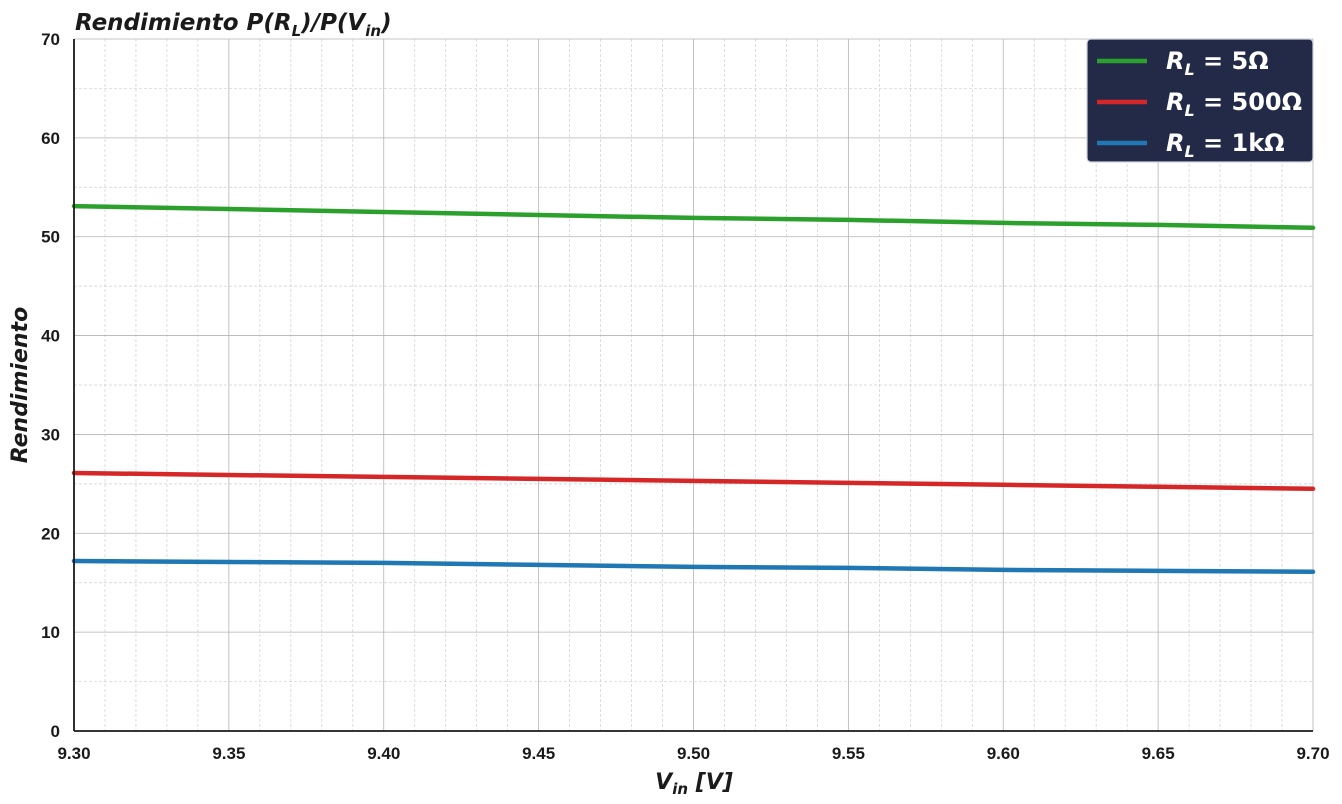 The image size is (1342, 804). What do you see at coordinates (1312, 753) in the screenshot?
I see `x-tick-label: 9.70` at bounding box center [1312, 753].